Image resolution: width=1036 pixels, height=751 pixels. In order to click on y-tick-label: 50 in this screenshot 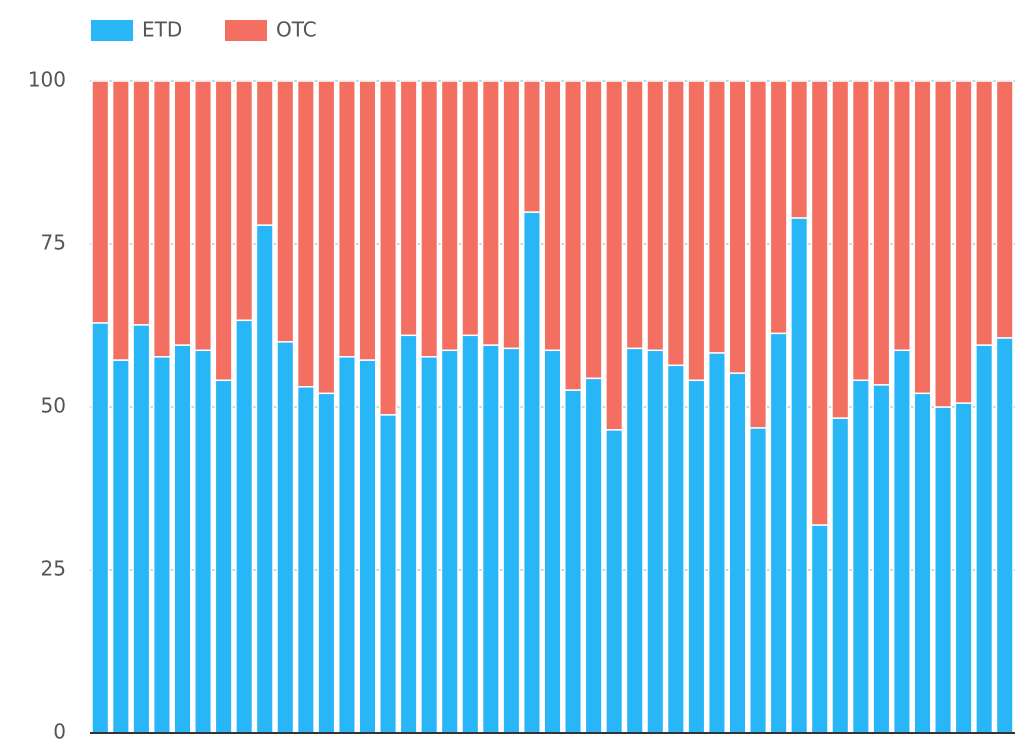, I will do `click(53, 406)`.